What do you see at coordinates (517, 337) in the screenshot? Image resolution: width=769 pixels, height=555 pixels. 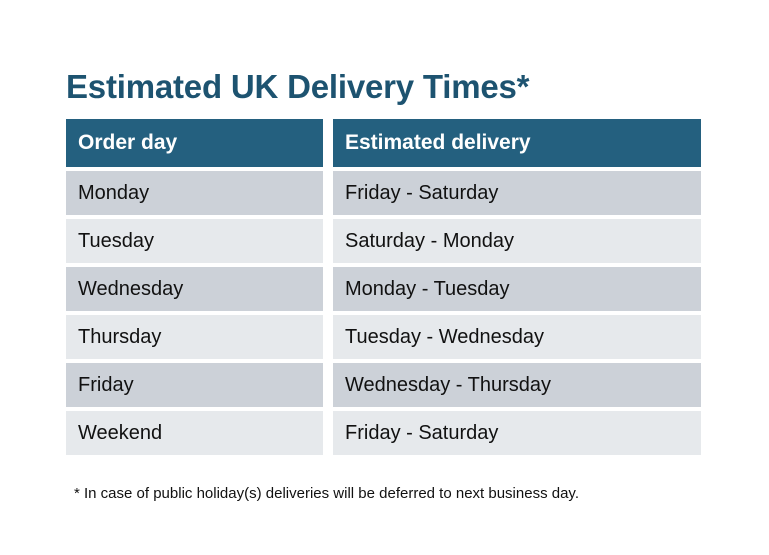 I see `cell-estimated-delivery: Tuesday - Wednesday` at bounding box center [517, 337].